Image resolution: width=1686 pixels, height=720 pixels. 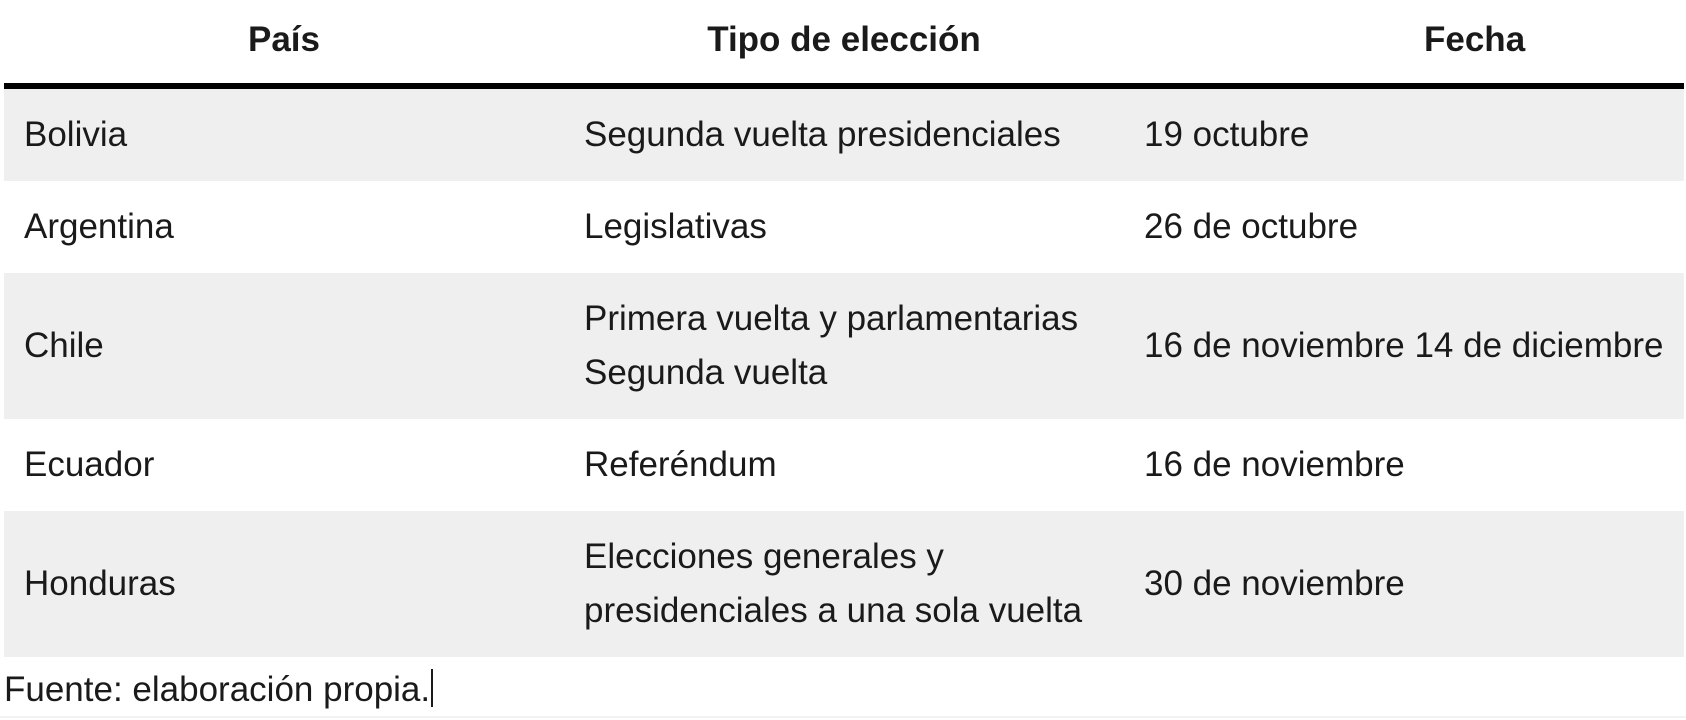 I want to click on divider, so click(x=843, y=717).